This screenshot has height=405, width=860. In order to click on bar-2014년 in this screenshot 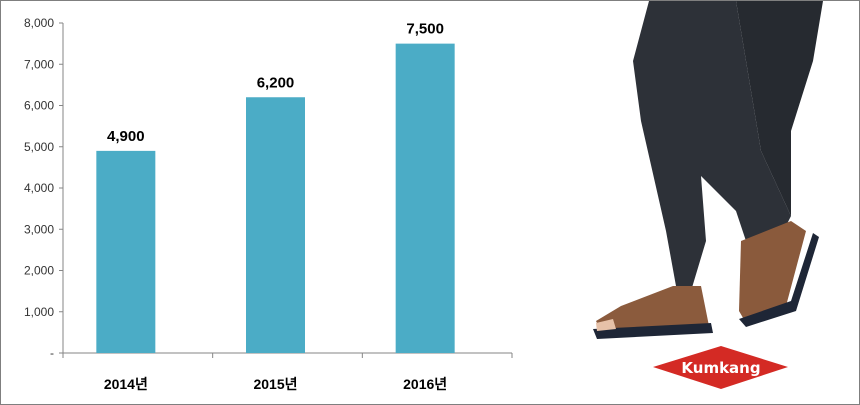, I will do `click(126, 251)`.